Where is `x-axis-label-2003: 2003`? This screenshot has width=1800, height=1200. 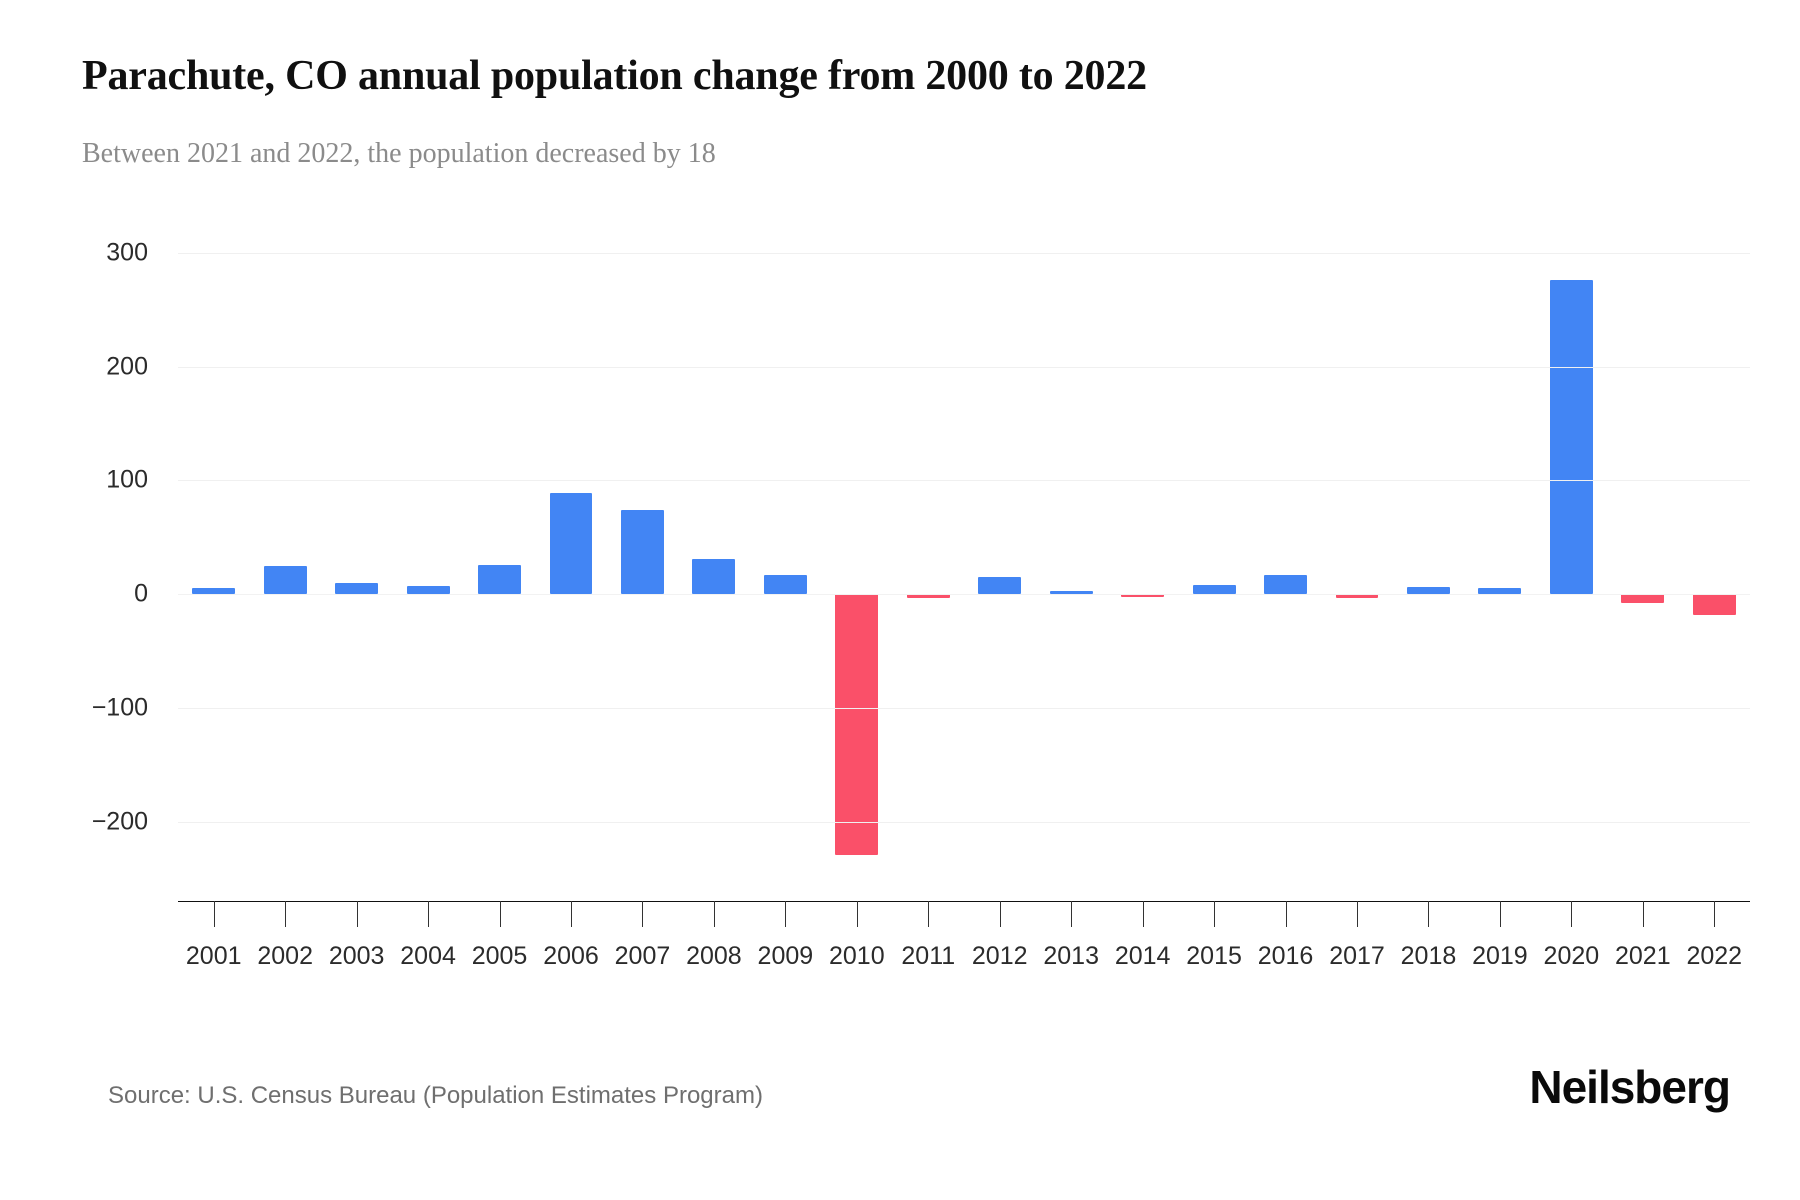 x-axis-label-2003: 2003 is located at coordinates (356, 956).